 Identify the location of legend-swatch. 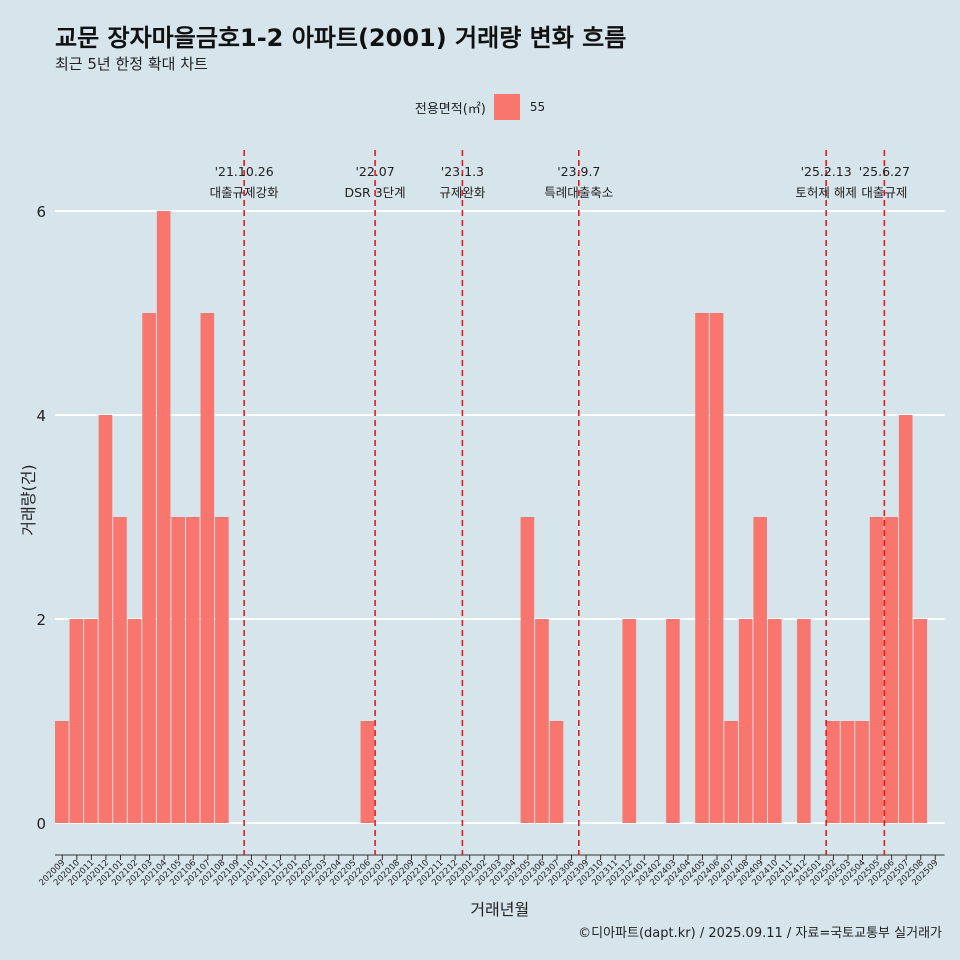
(506, 107).